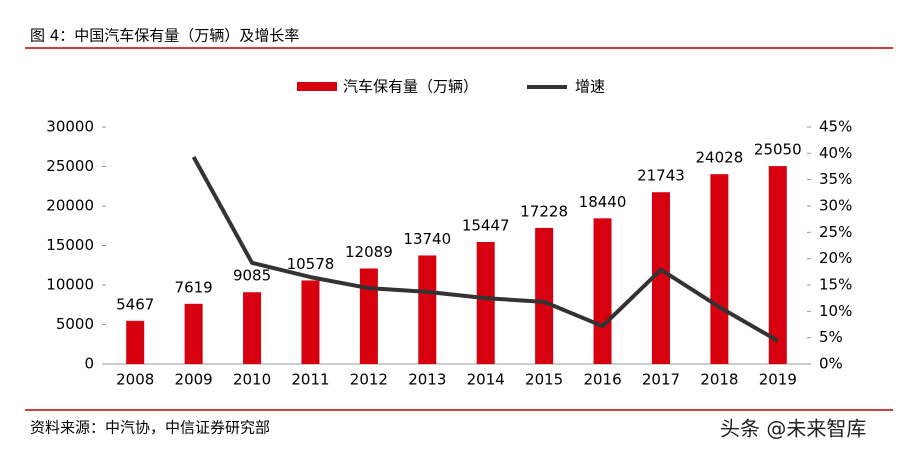 This screenshot has width=903, height=452. I want to click on data-label: 12089, so click(369, 252).